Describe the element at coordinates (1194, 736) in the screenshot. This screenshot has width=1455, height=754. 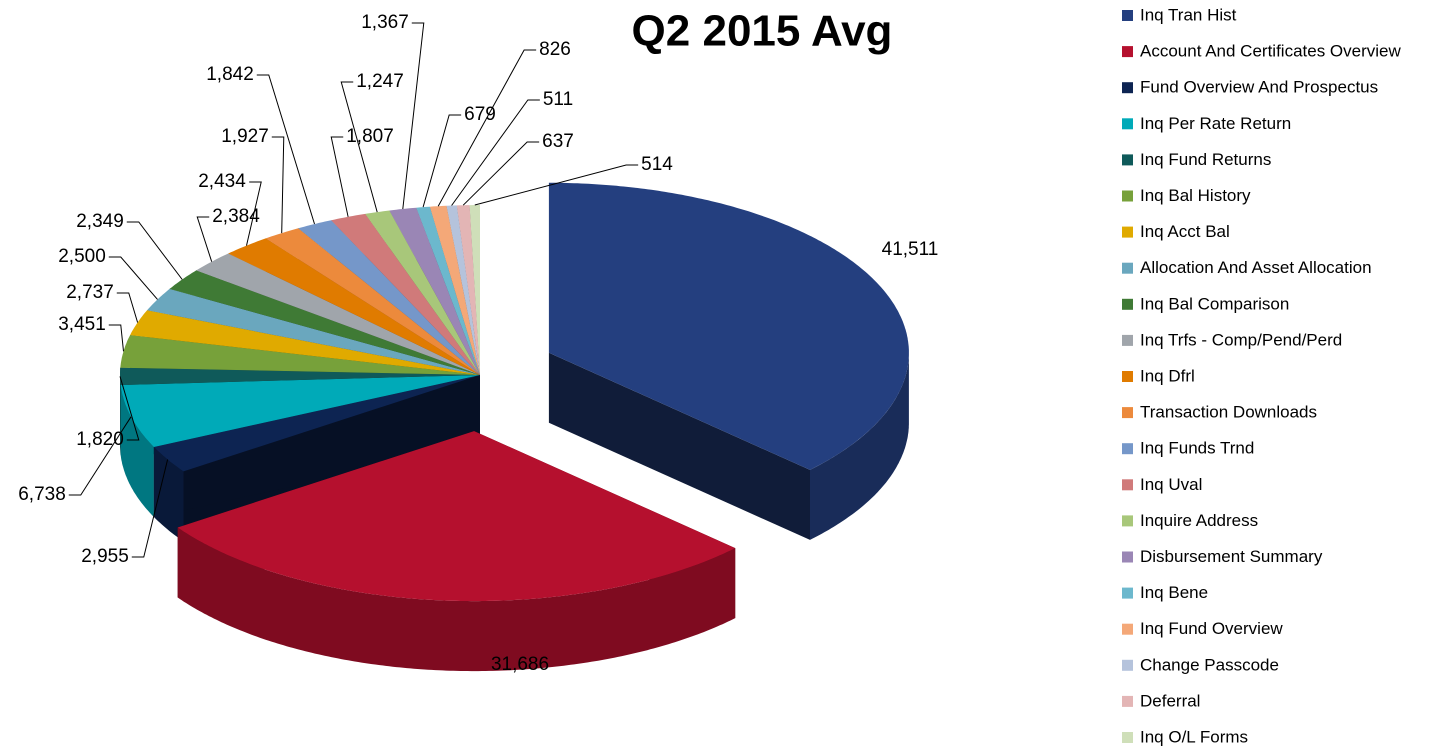
I see `legend-label: Inq O/L Forms` at that location.